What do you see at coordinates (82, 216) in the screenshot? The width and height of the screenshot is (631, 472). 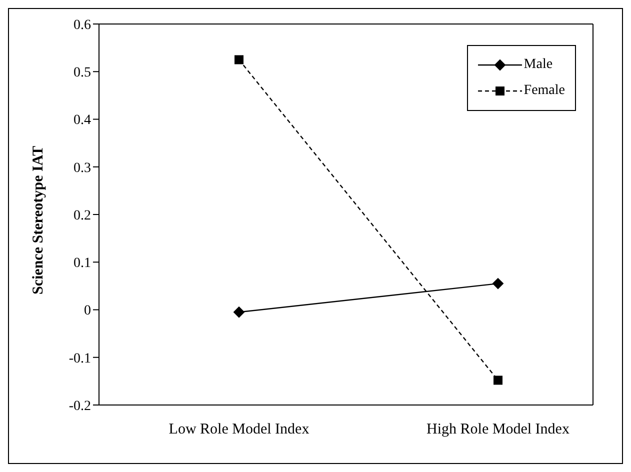 I see `y-tick-label: 0.2` at bounding box center [82, 216].